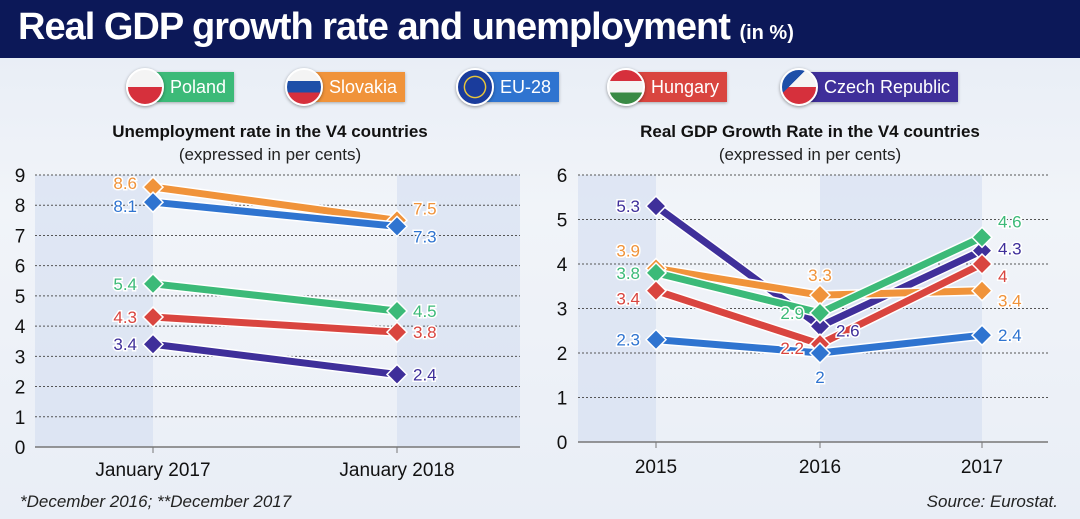 The height and width of the screenshot is (519, 1080). What do you see at coordinates (820, 467) in the screenshot?
I see `x-tick-label: 2016` at bounding box center [820, 467].